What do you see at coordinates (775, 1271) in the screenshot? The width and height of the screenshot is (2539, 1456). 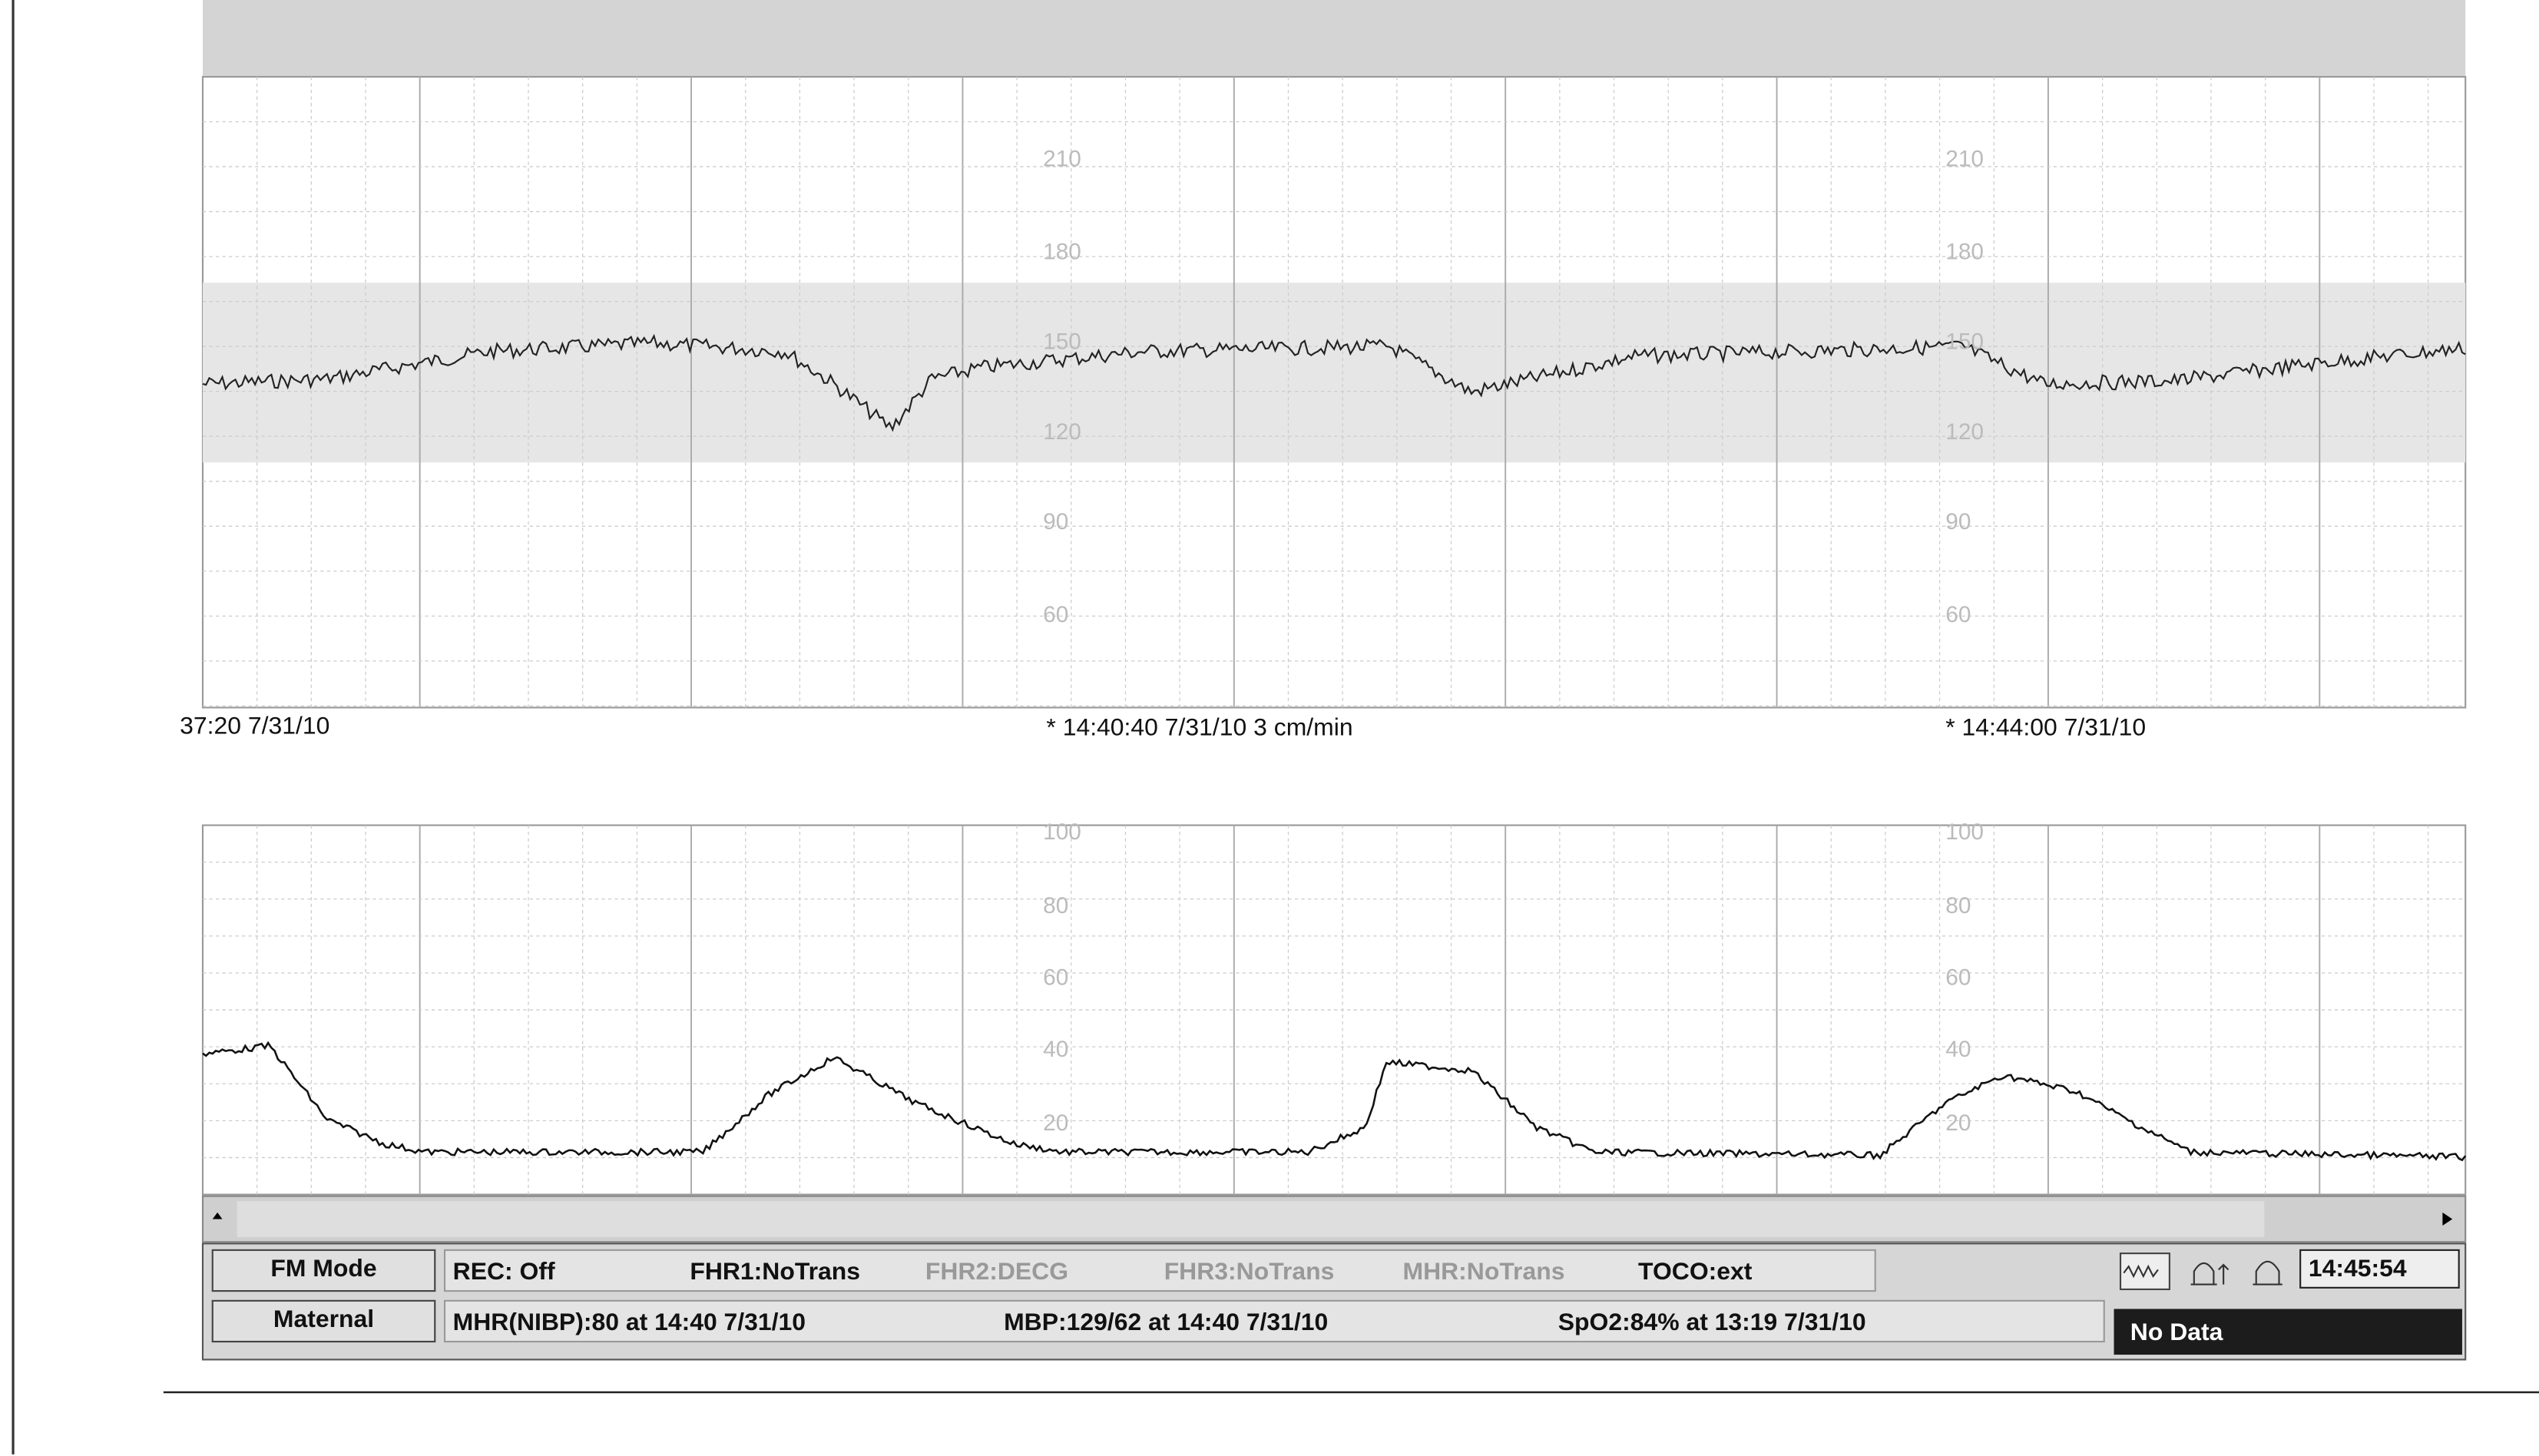 I see `status-text: FHR1:NoTrans` at bounding box center [775, 1271].